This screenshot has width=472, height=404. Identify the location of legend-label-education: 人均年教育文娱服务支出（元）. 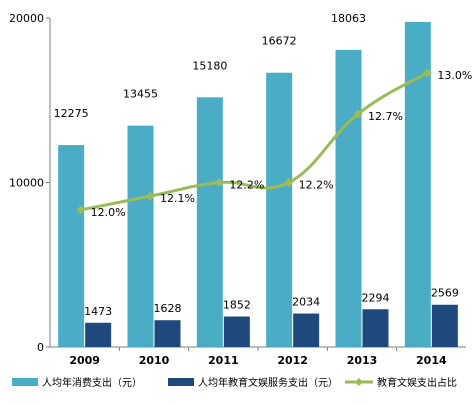
(268, 382).